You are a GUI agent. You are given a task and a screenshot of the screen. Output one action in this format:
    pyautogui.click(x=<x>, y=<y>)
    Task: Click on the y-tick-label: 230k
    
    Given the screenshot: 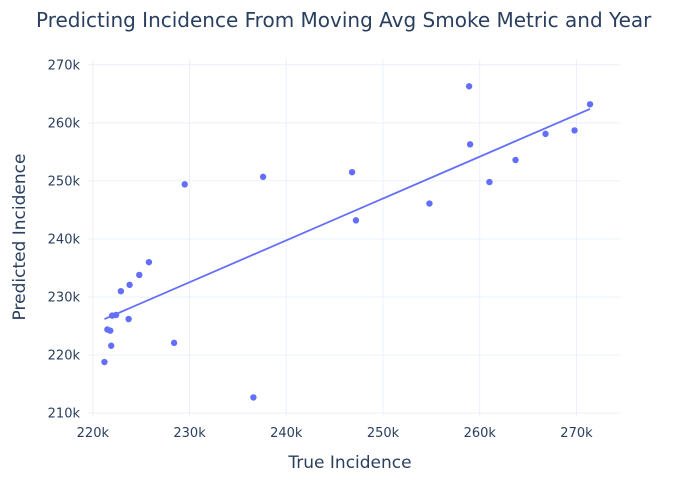 What is the action you would take?
    pyautogui.click(x=64, y=298)
    